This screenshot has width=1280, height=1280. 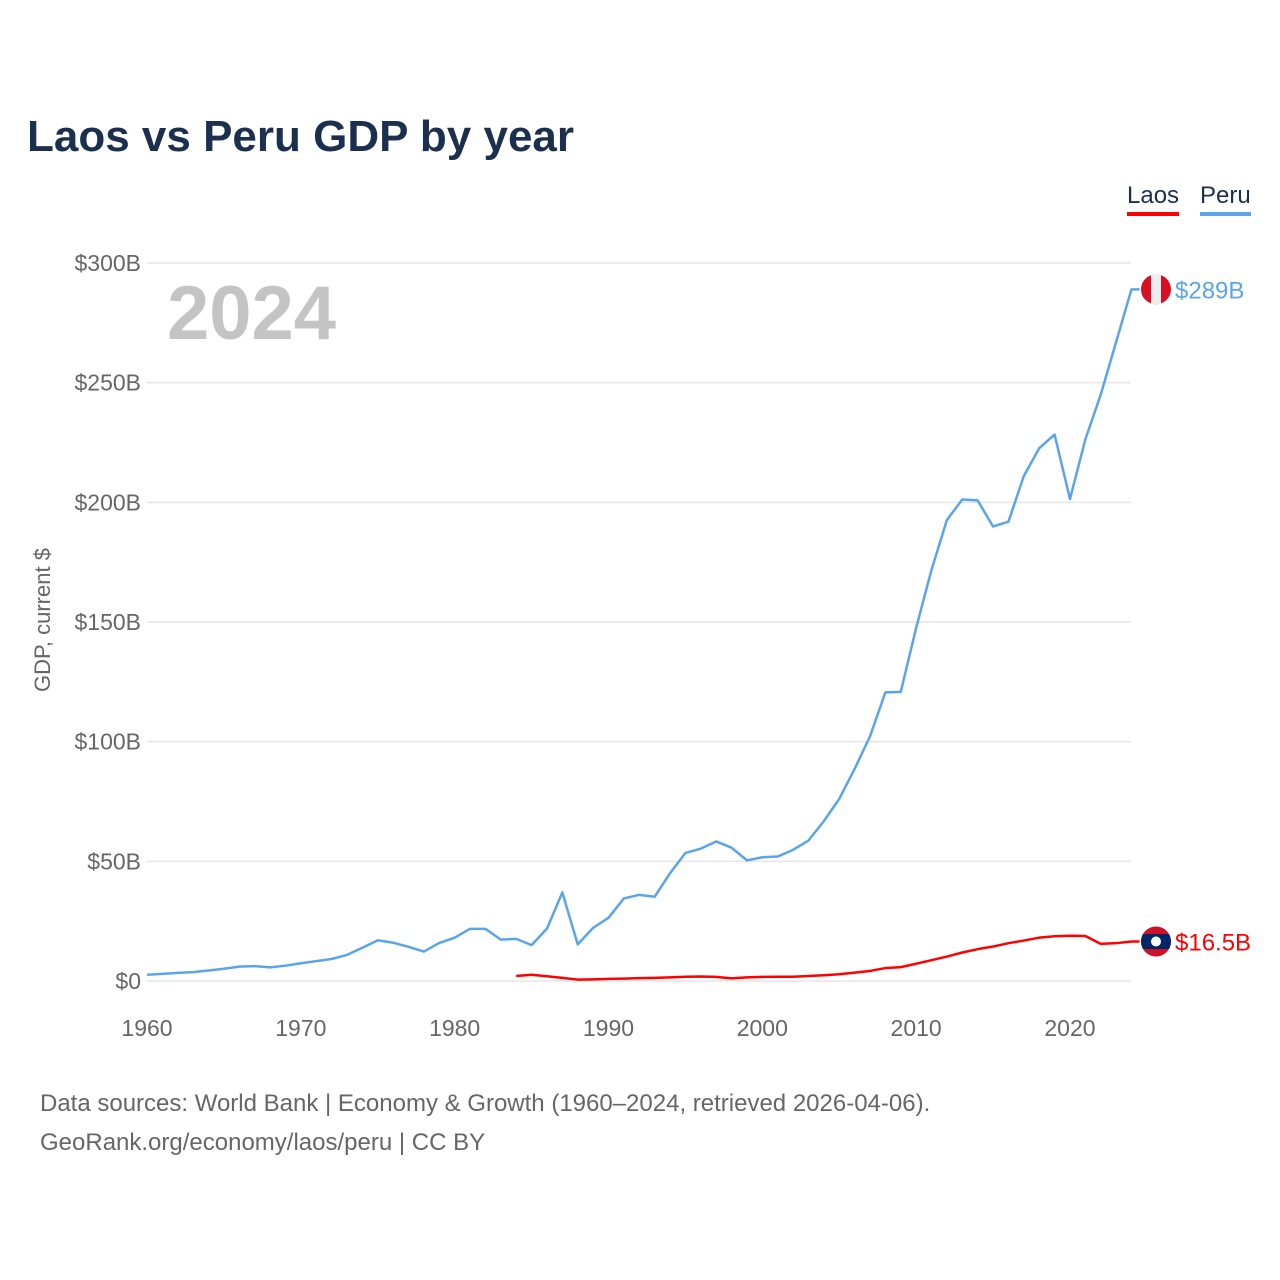 I want to click on series-line-laos, so click(x=828, y=957).